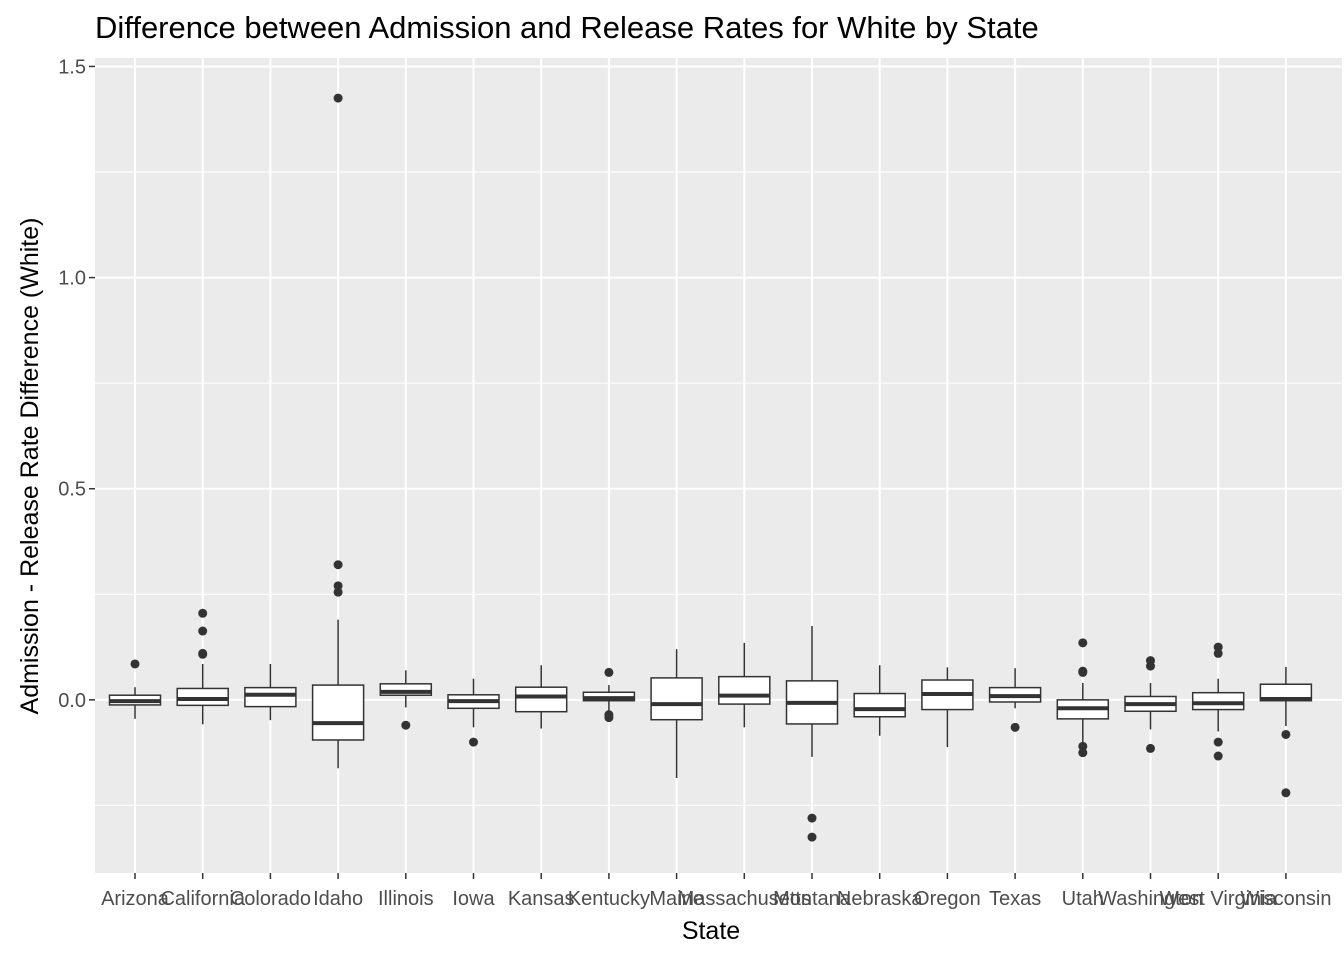 This screenshot has height=960, width=1344. Describe the element at coordinates (72, 279) in the screenshot. I see `y-tick-label: 1.0` at that location.